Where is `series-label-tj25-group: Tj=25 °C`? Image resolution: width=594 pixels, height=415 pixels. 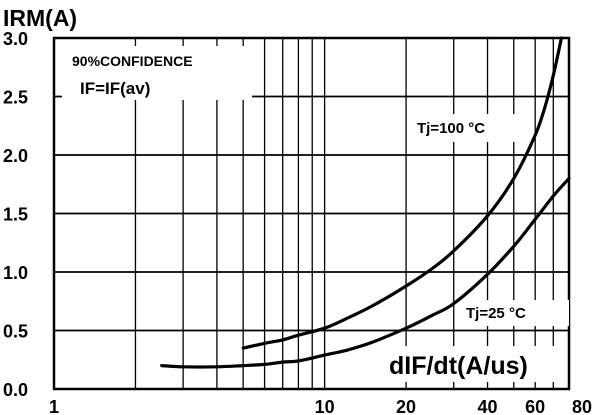 series-label-tj25-group: Tj=25 °C is located at coordinates (515, 313).